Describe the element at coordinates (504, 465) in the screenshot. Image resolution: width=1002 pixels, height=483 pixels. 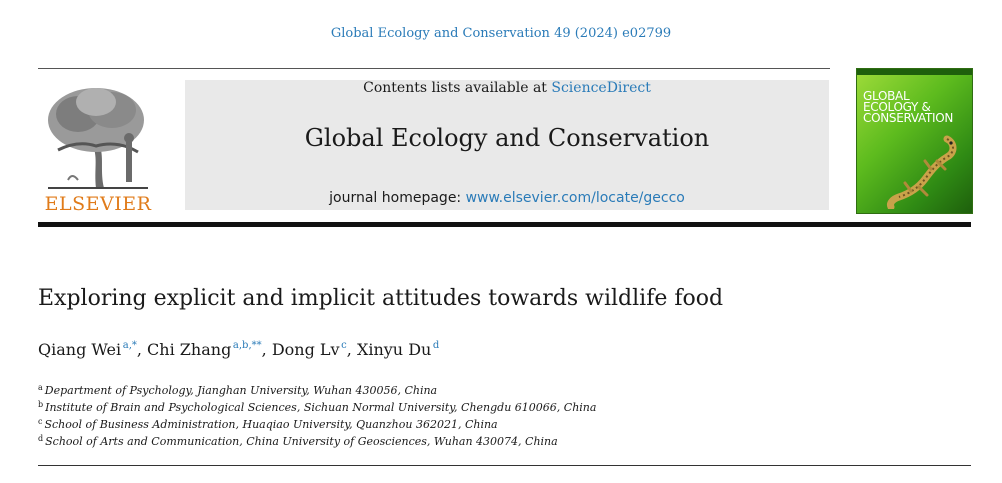
I see `affiliations-divider` at that location.